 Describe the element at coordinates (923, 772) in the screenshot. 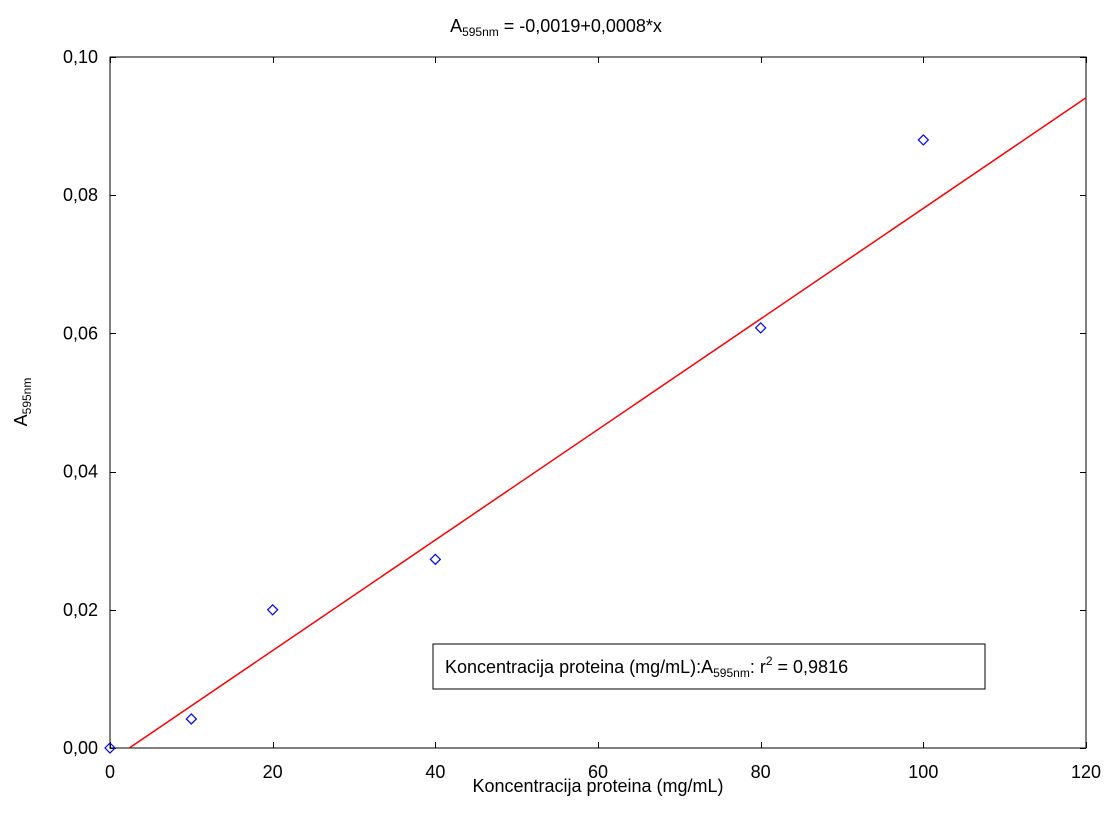

I see `x-tick-label: 100` at that location.